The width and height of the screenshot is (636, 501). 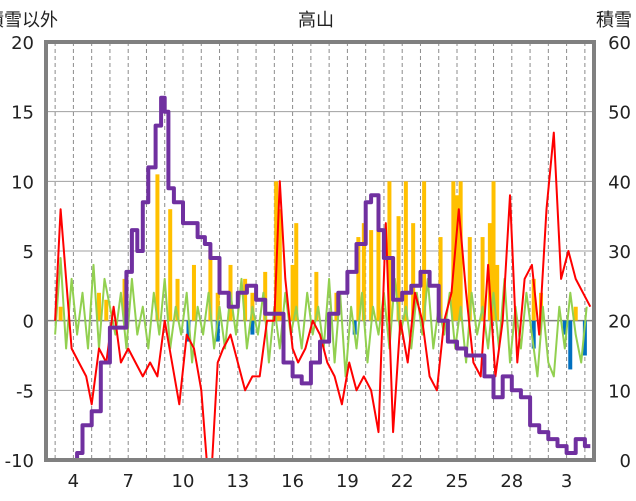 I want to click on left-axis-title: 積雪以外, so click(x=29, y=20).